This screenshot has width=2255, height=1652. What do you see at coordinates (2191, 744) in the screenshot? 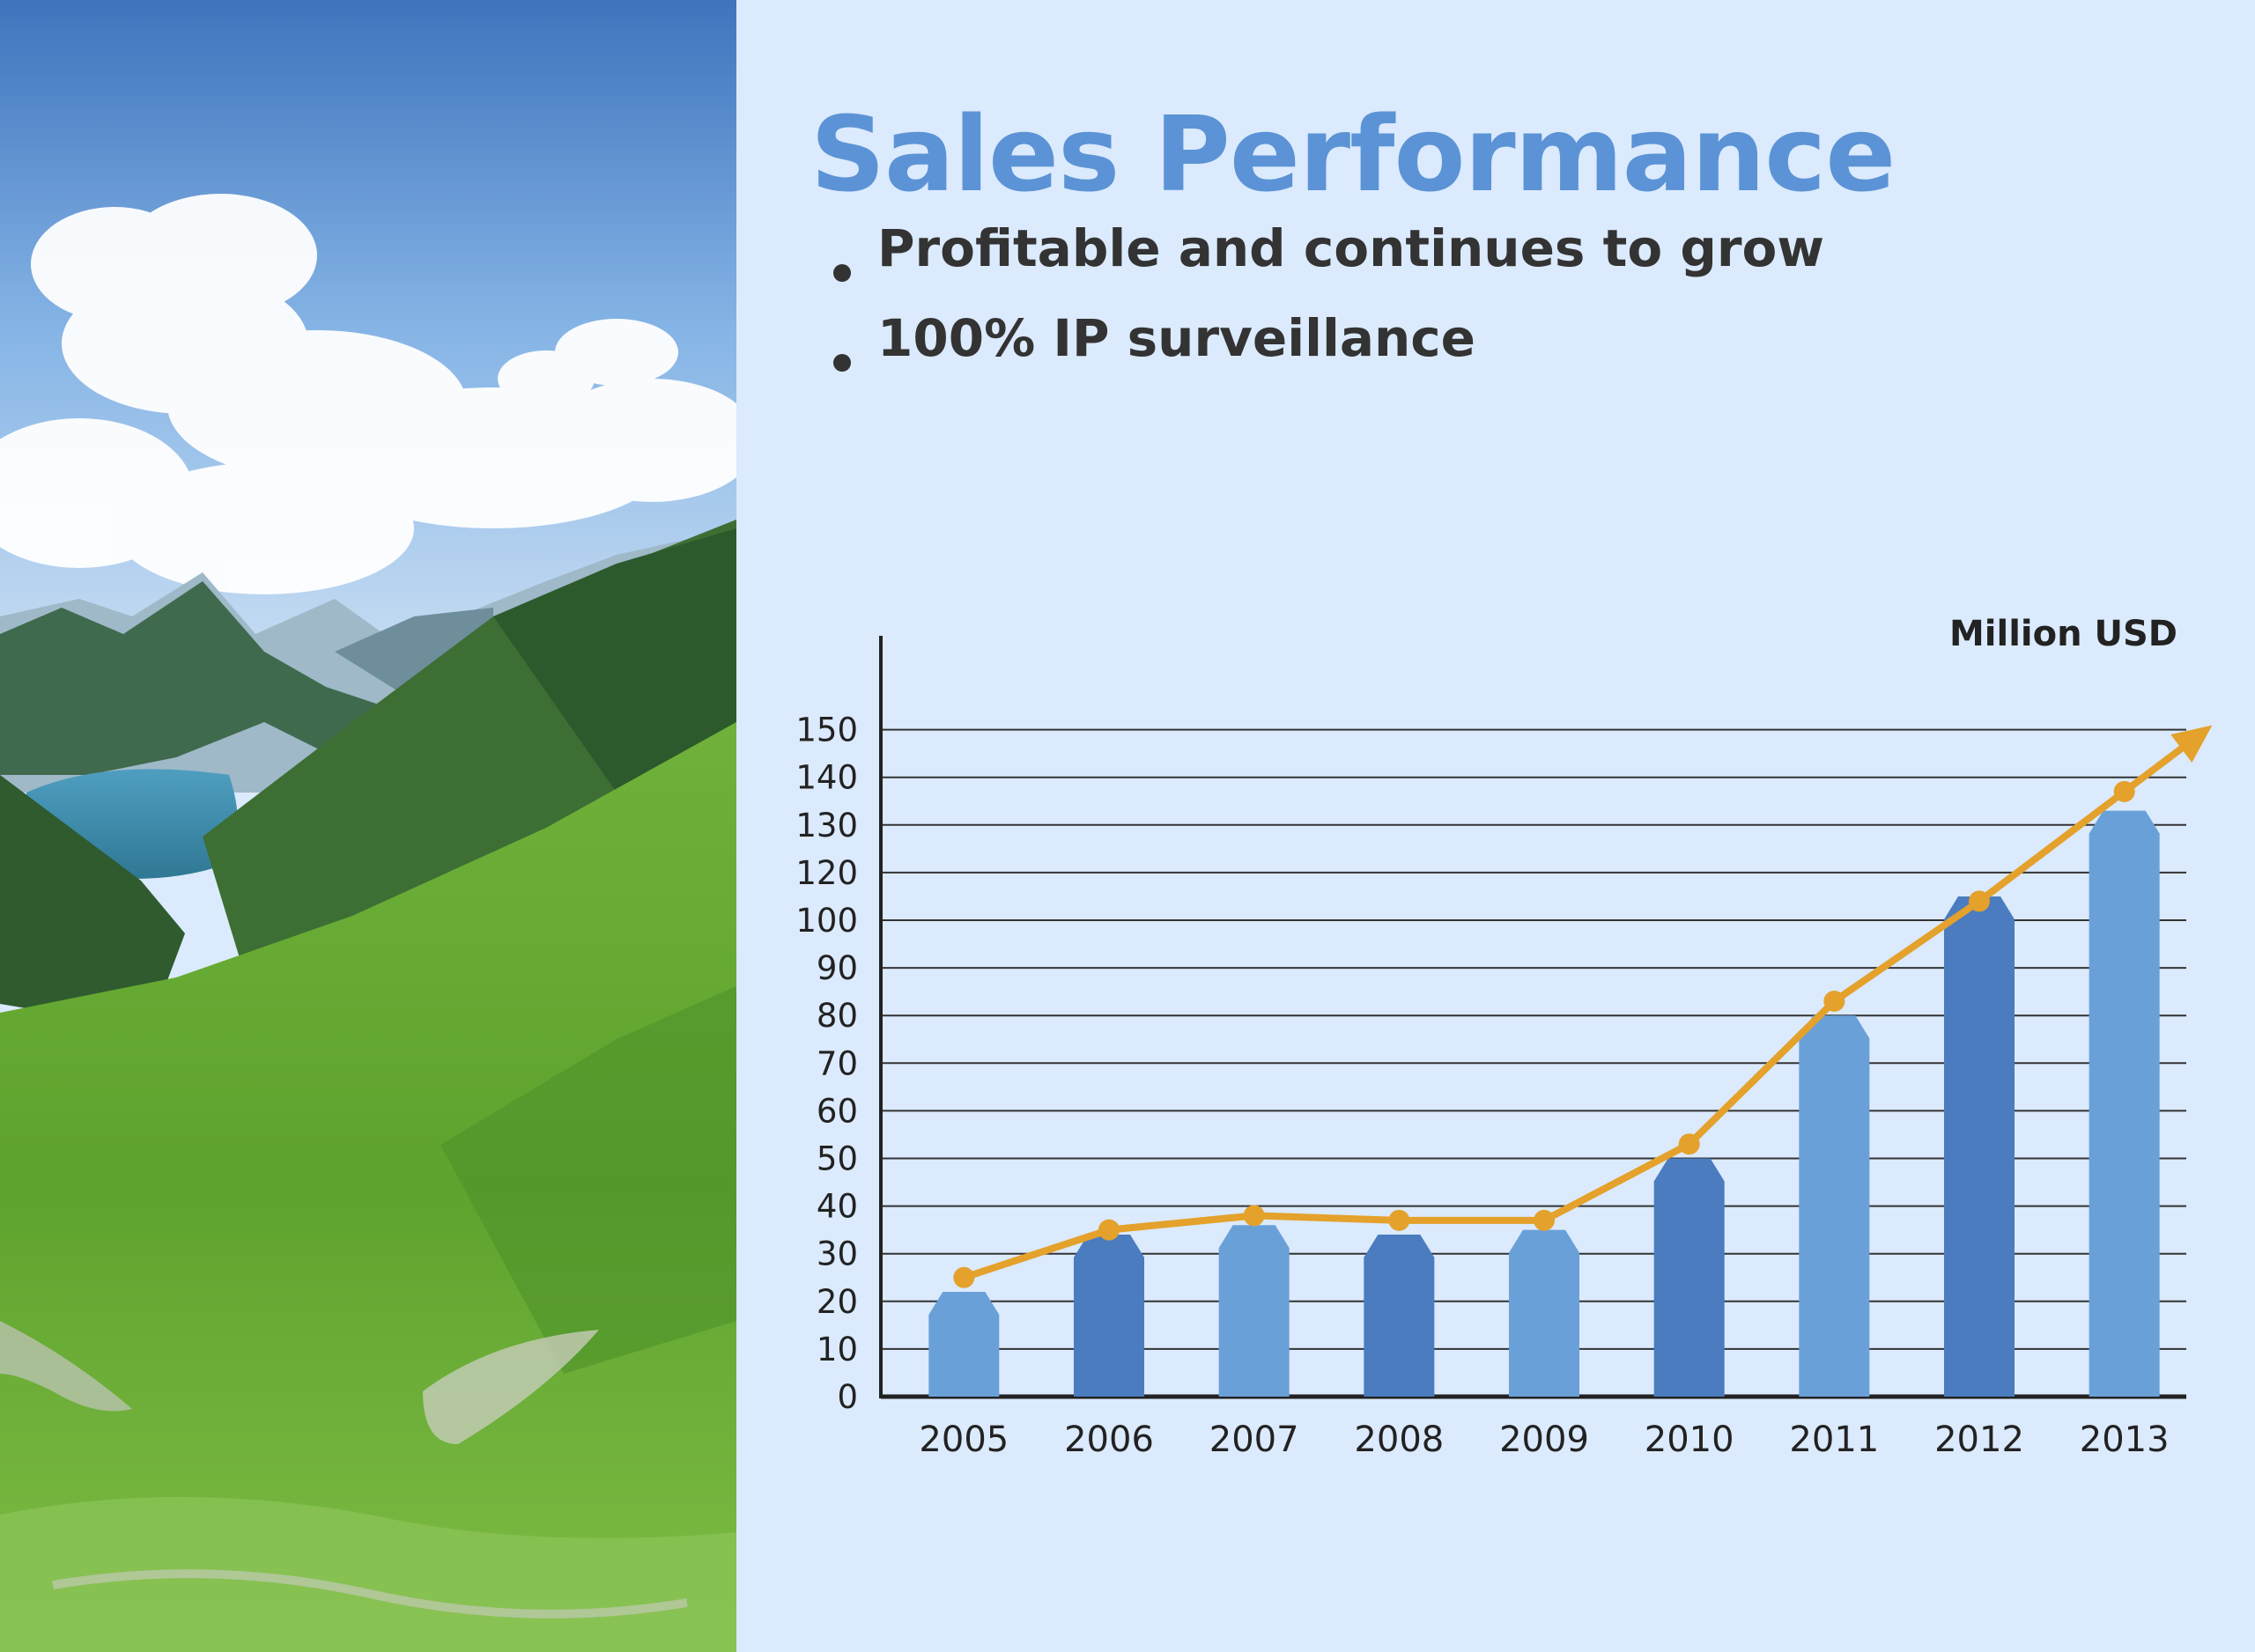
I see `trend-arrowhead` at bounding box center [2191, 744].